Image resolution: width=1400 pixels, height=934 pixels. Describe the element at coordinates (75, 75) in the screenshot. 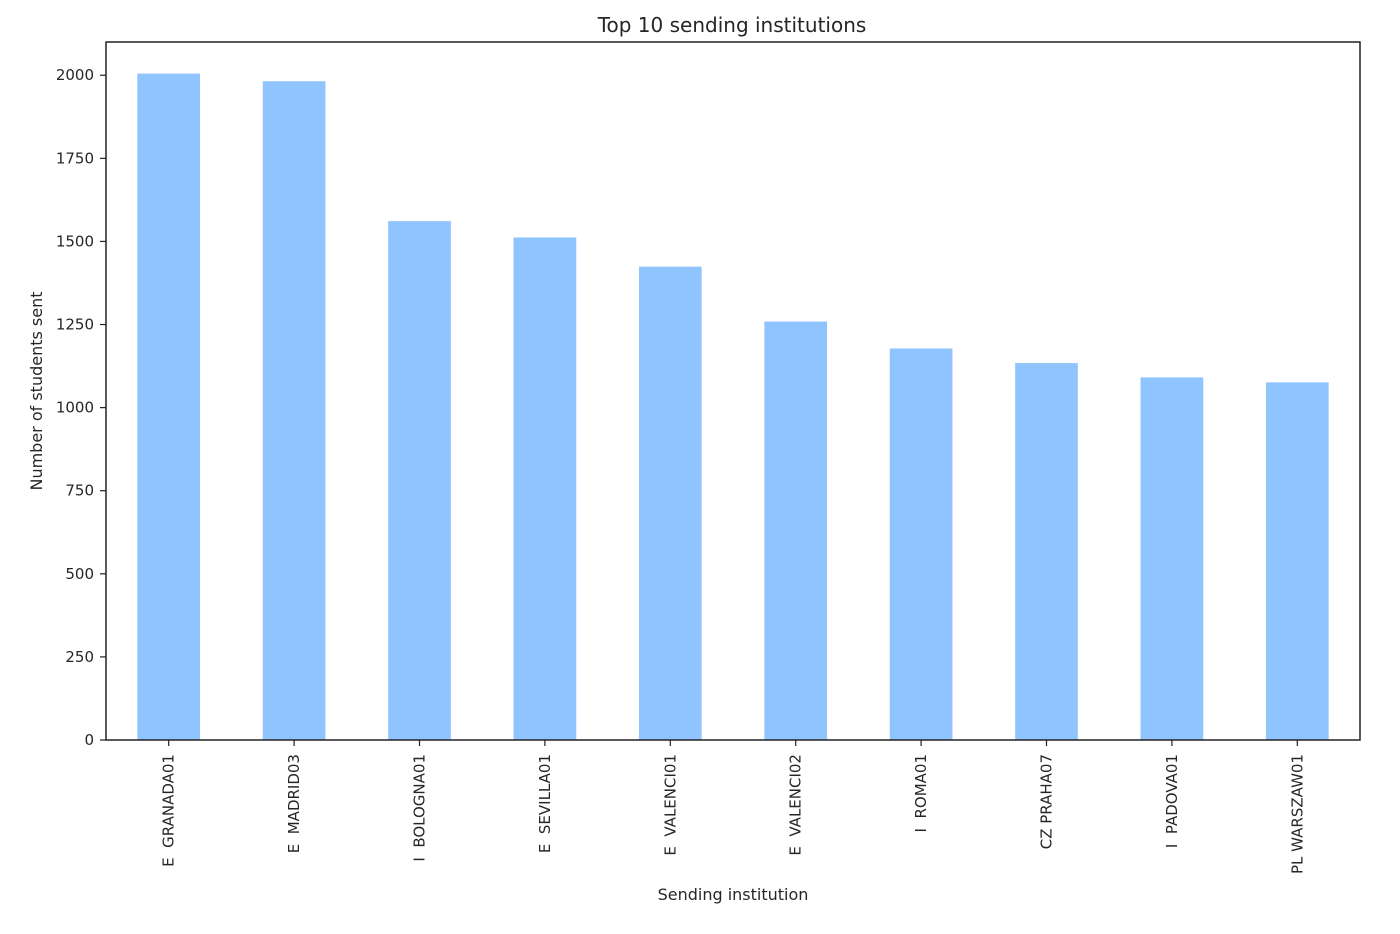

I see `y-tick-label: 2000` at that location.